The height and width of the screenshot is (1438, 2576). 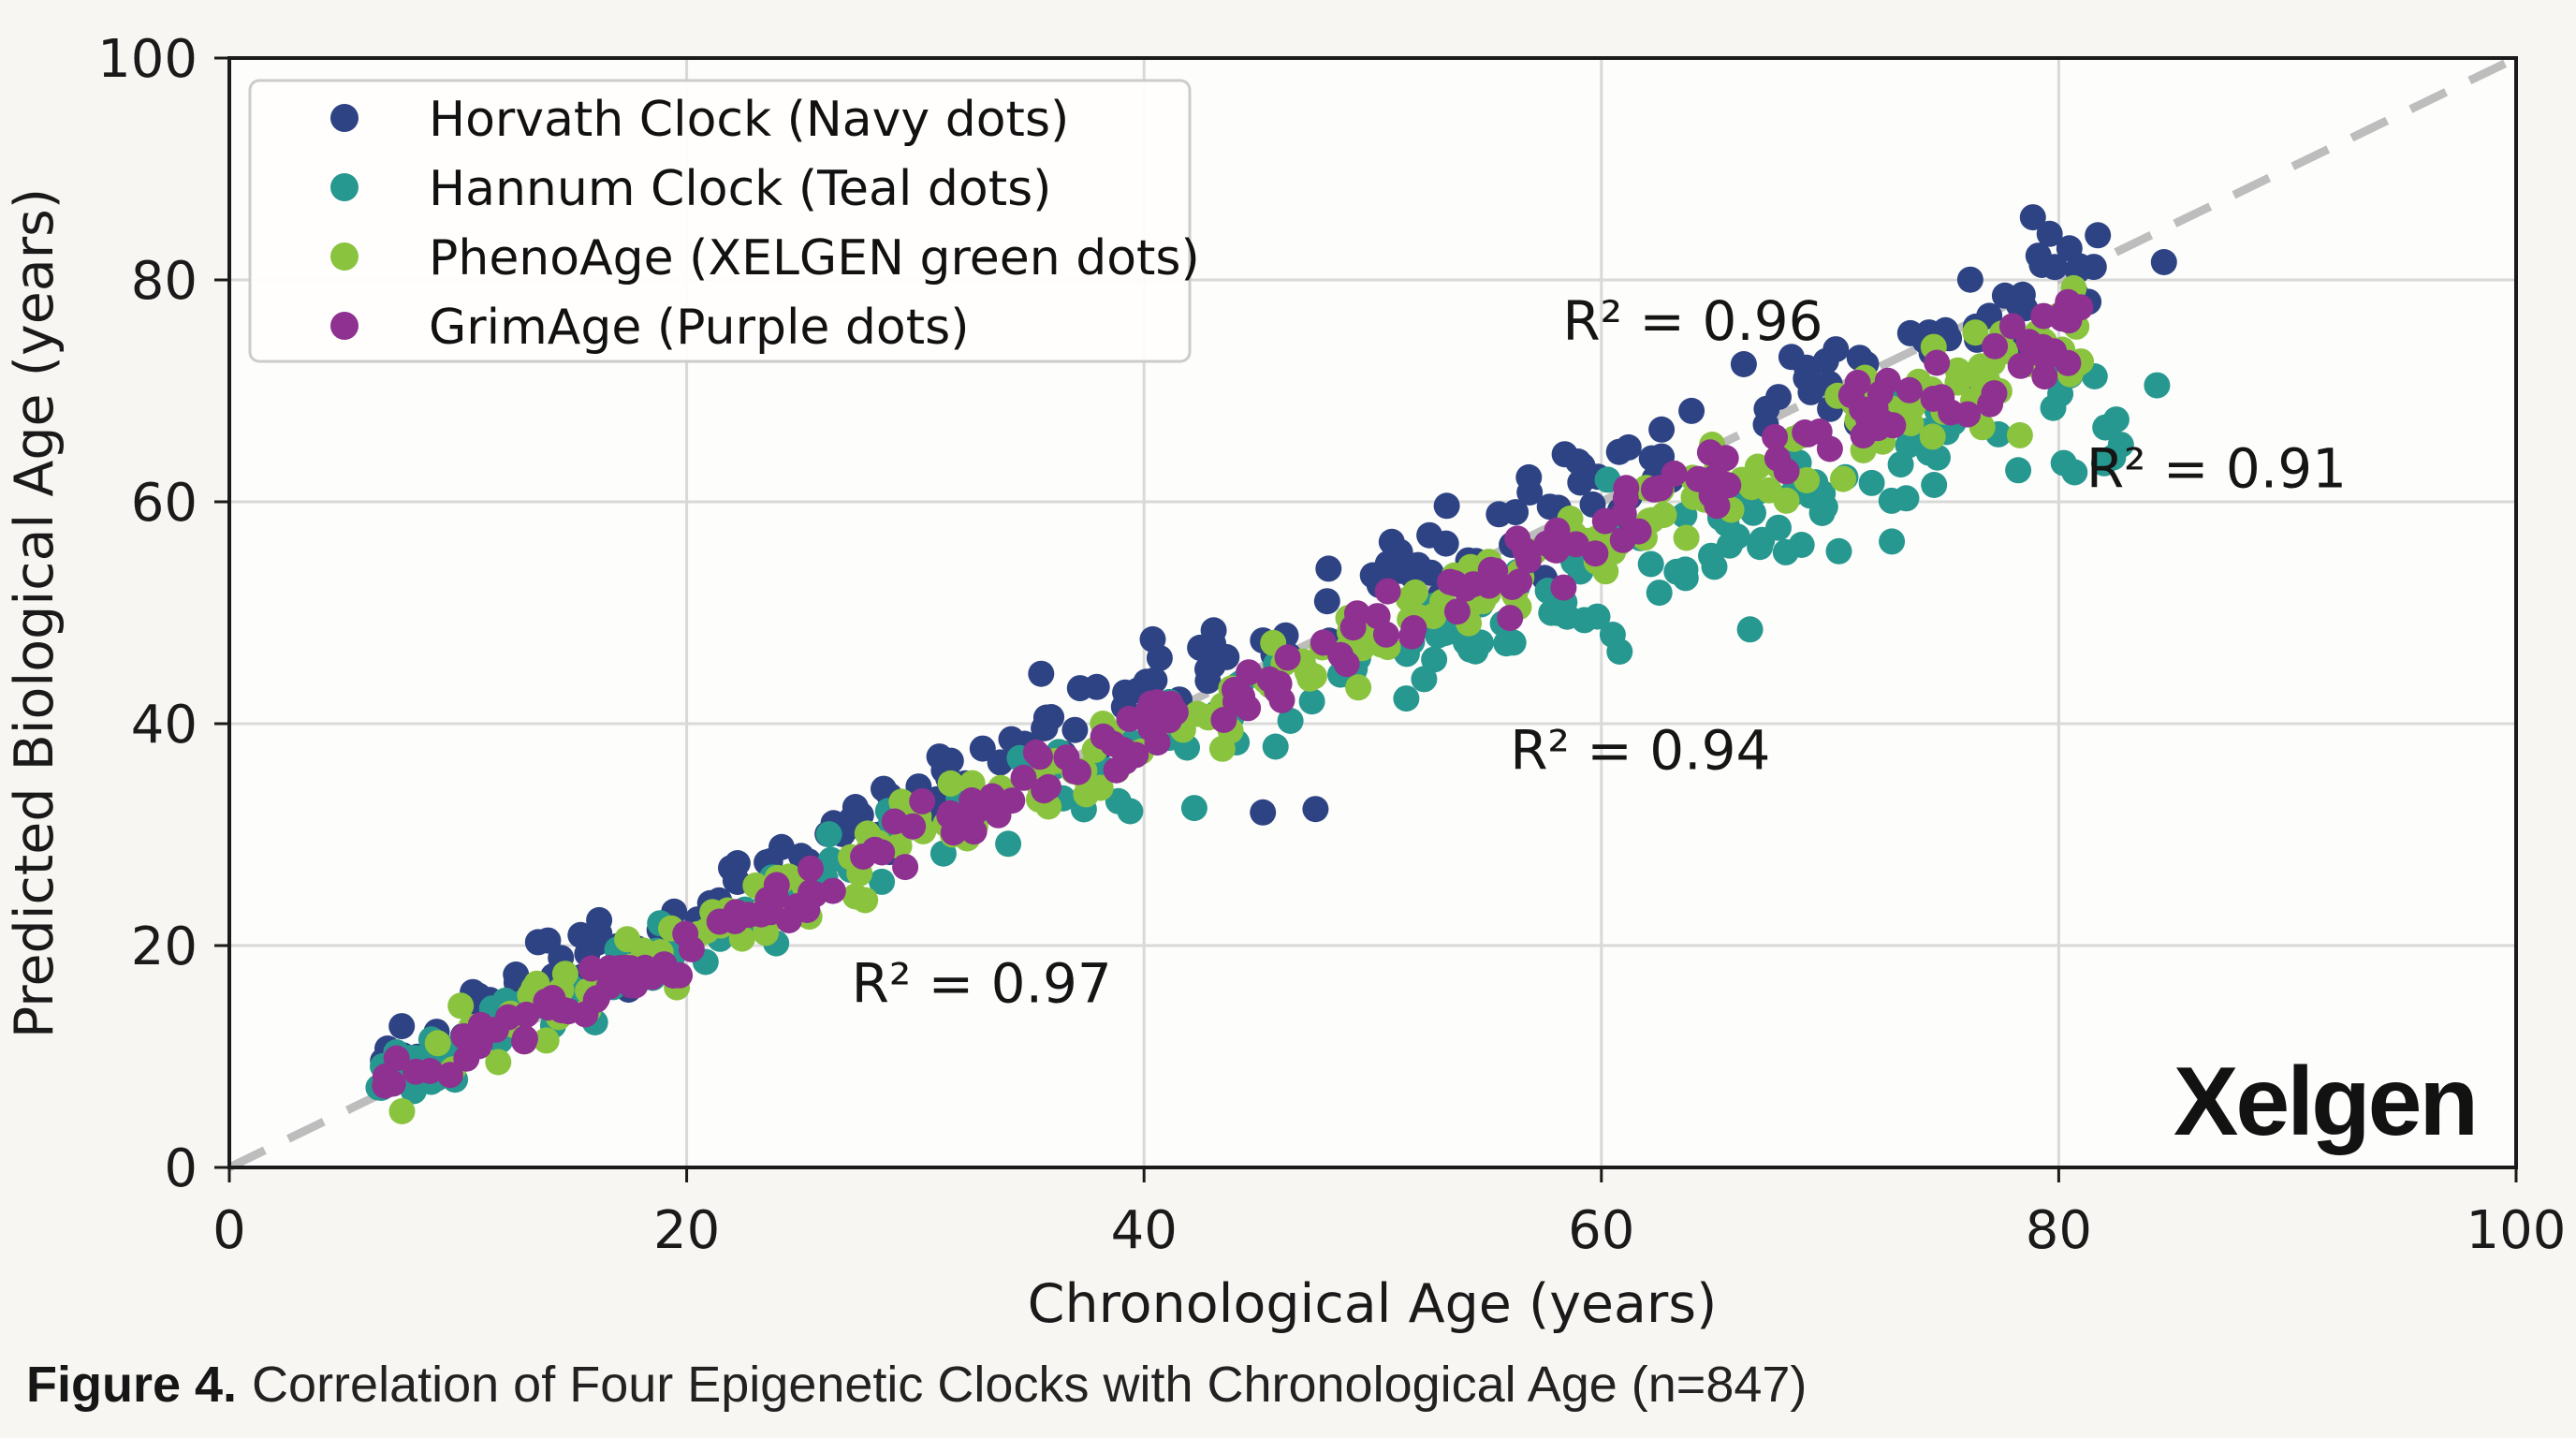 I want to click on r-squared-annotation: R² = 0.94, so click(x=1640, y=750).